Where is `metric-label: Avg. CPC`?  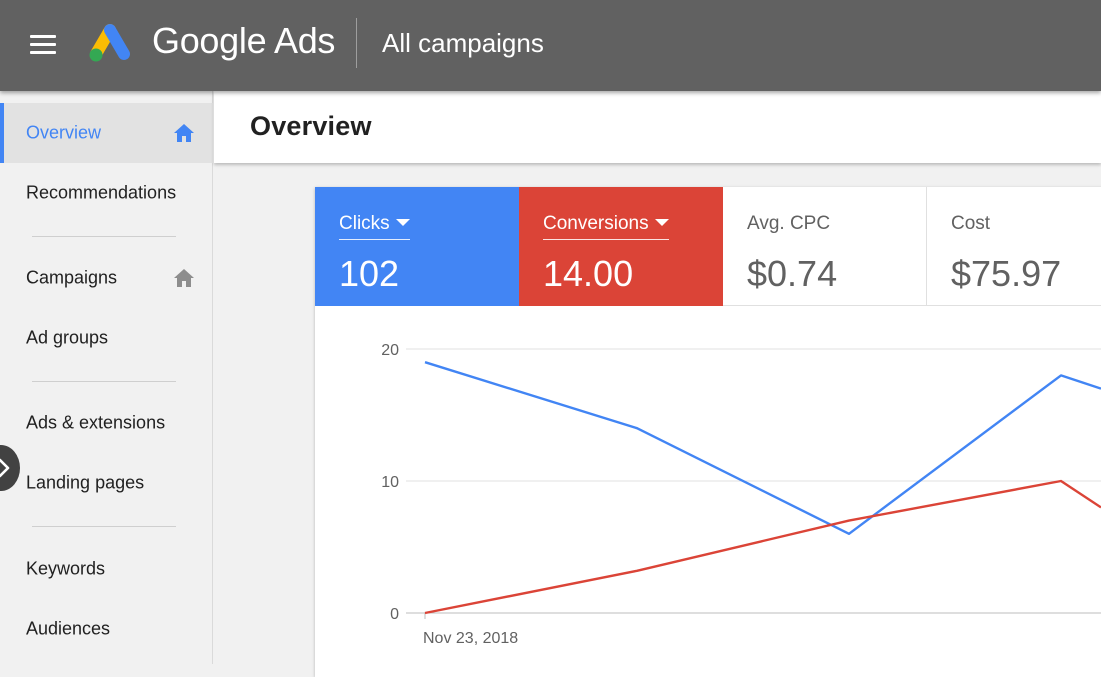
metric-label: Avg. CPC is located at coordinates (789, 223).